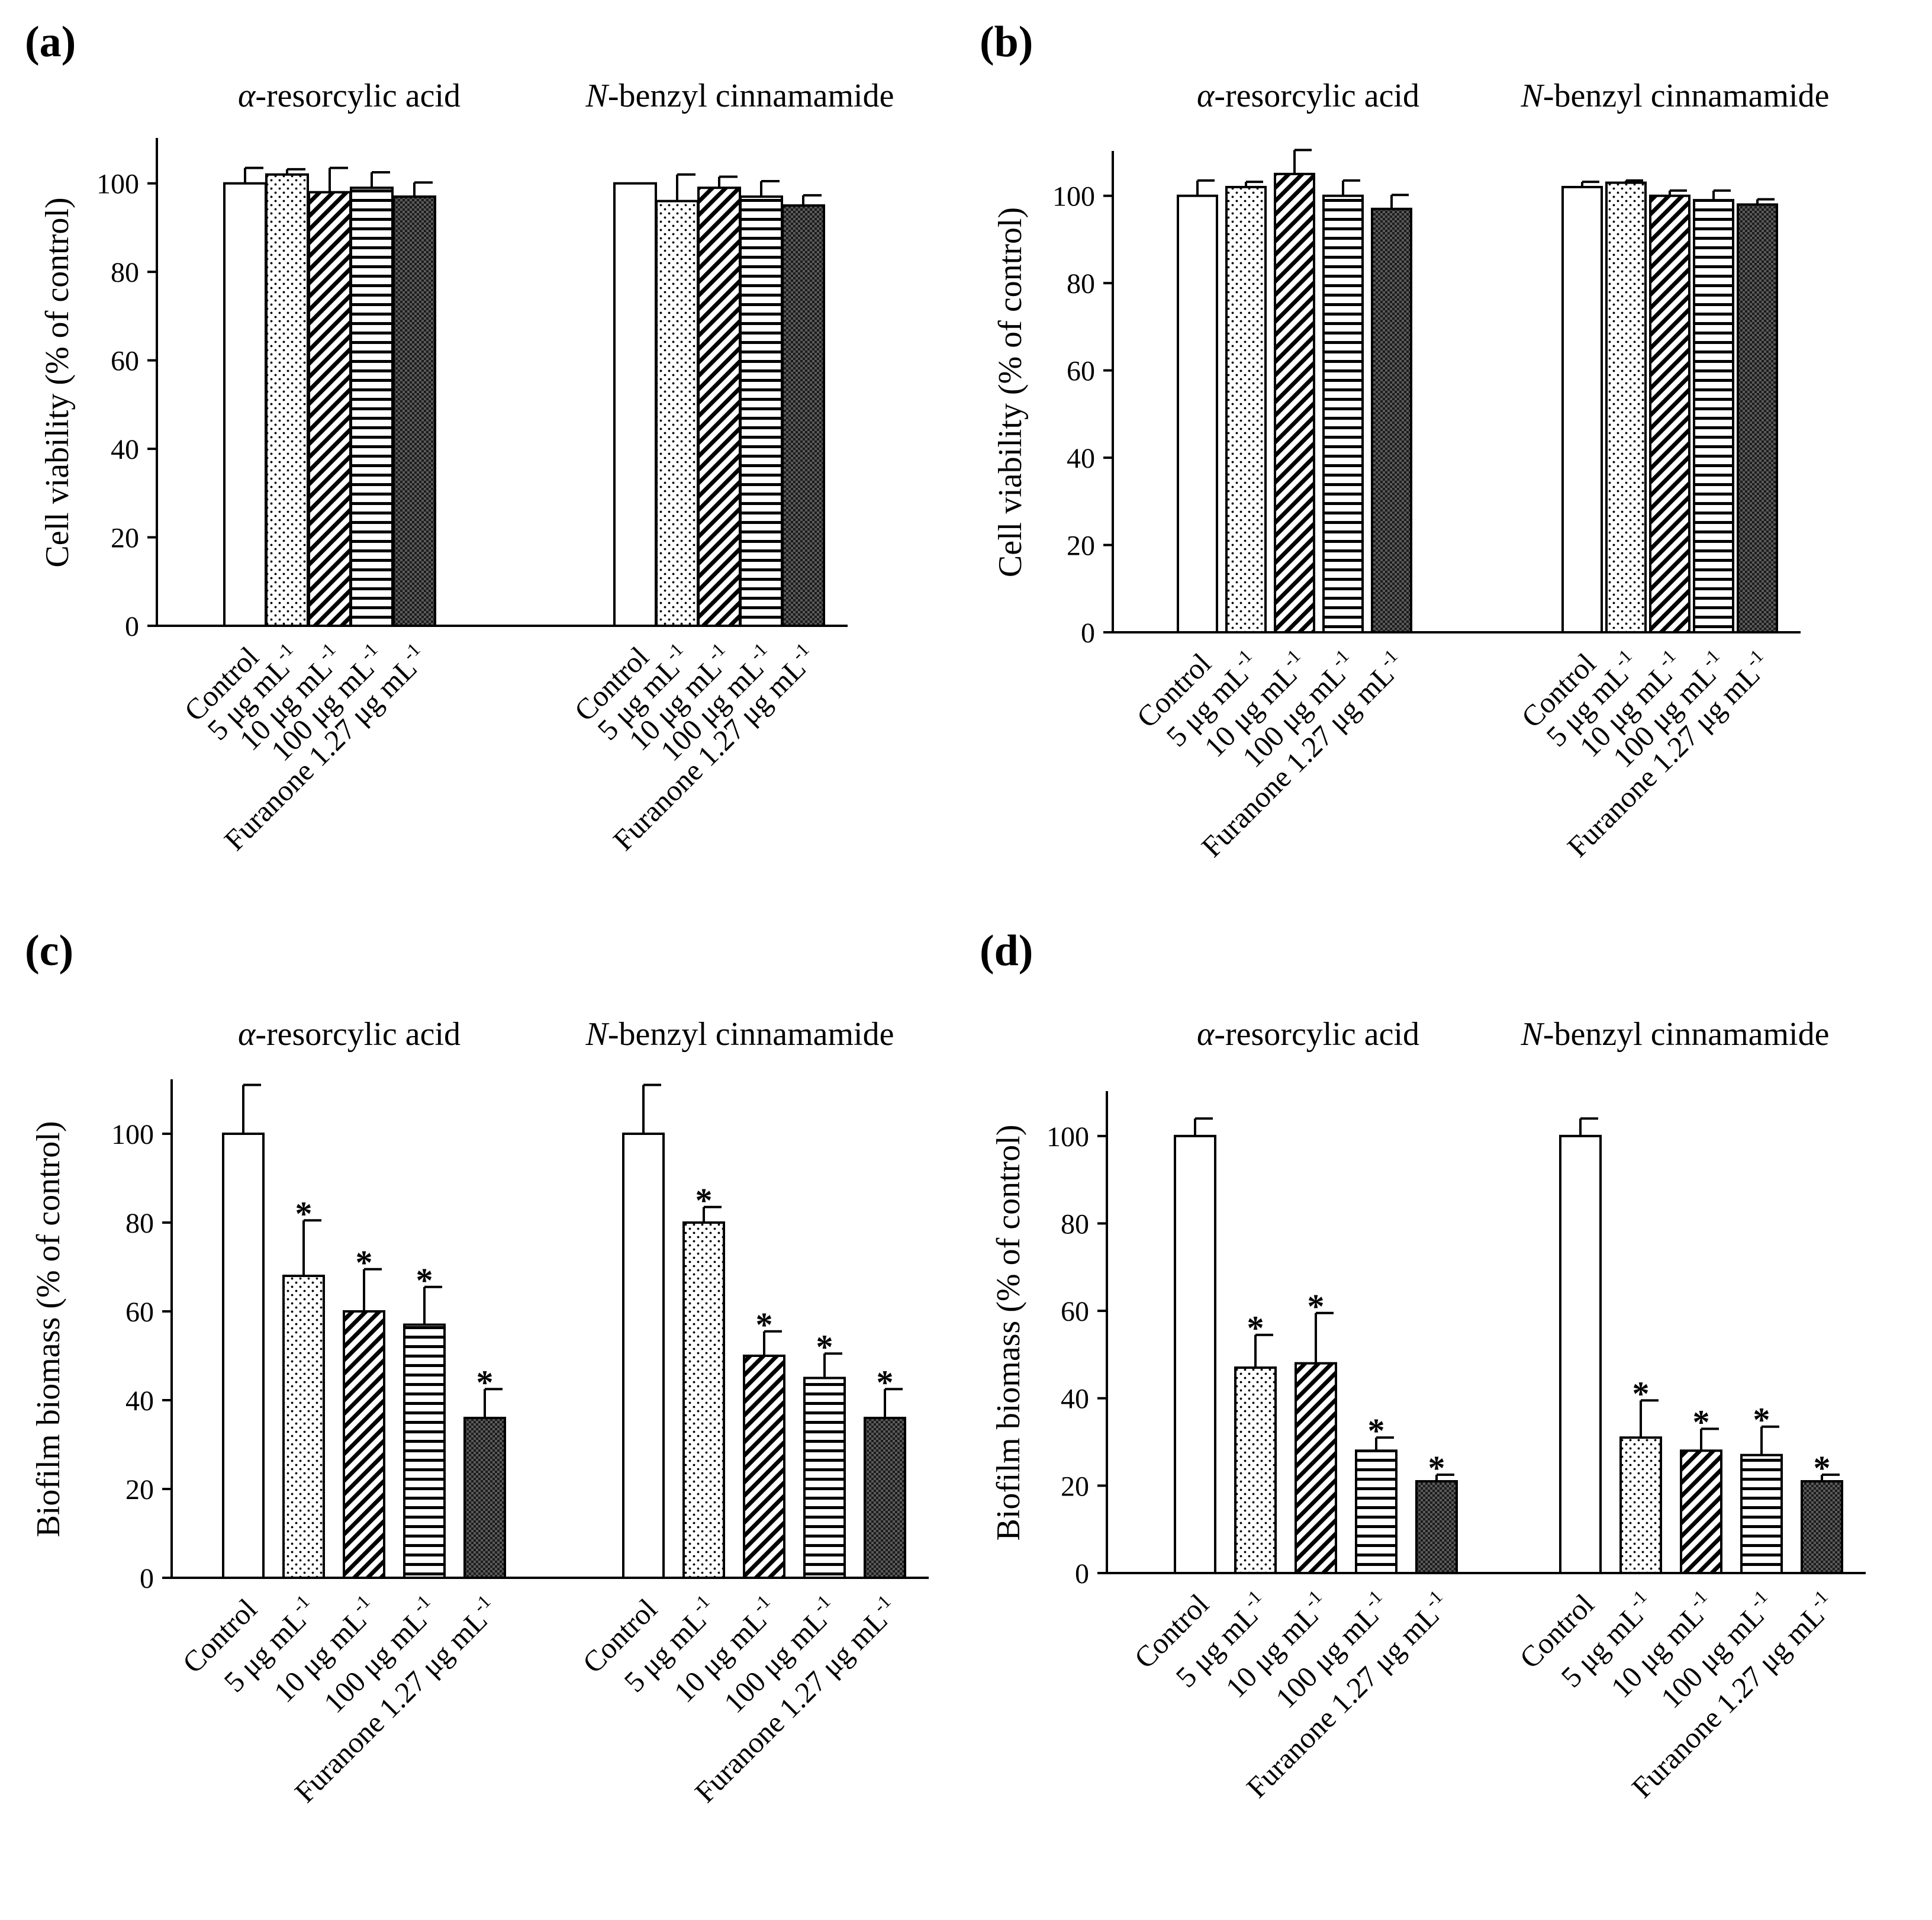  Describe the element at coordinates (1007, 951) in the screenshot. I see `panel-label: (d)` at that location.